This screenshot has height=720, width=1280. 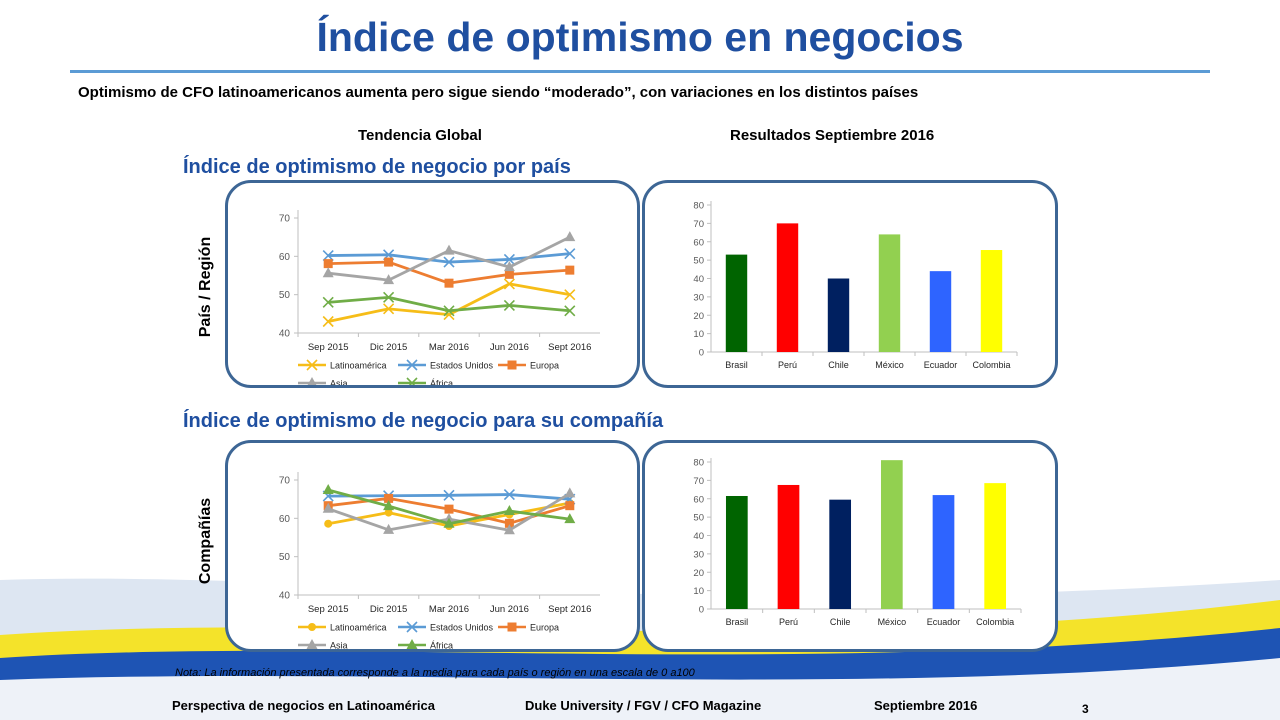 I want to click on legend-item: Europa, so click(x=528, y=627).